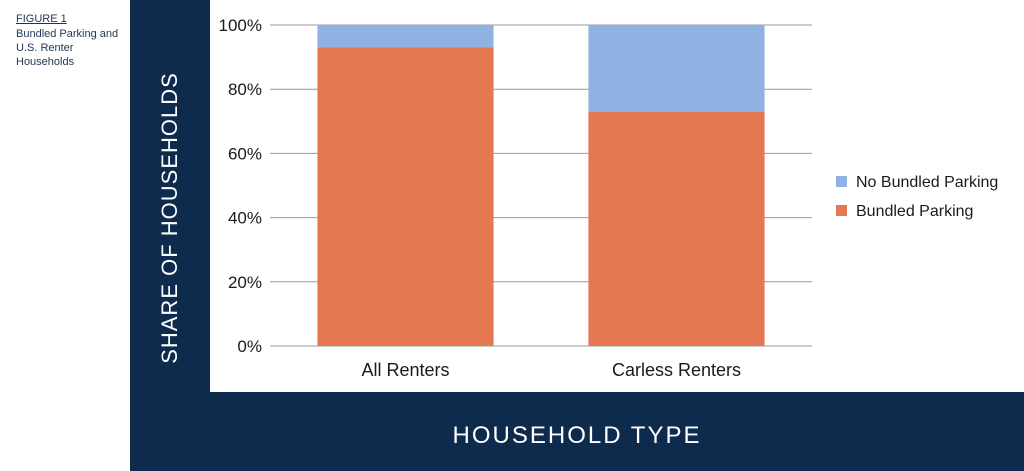 The width and height of the screenshot is (1024, 471). What do you see at coordinates (577, 435) in the screenshot?
I see `x-axis-label: HOUSEHOLD TYPE` at bounding box center [577, 435].